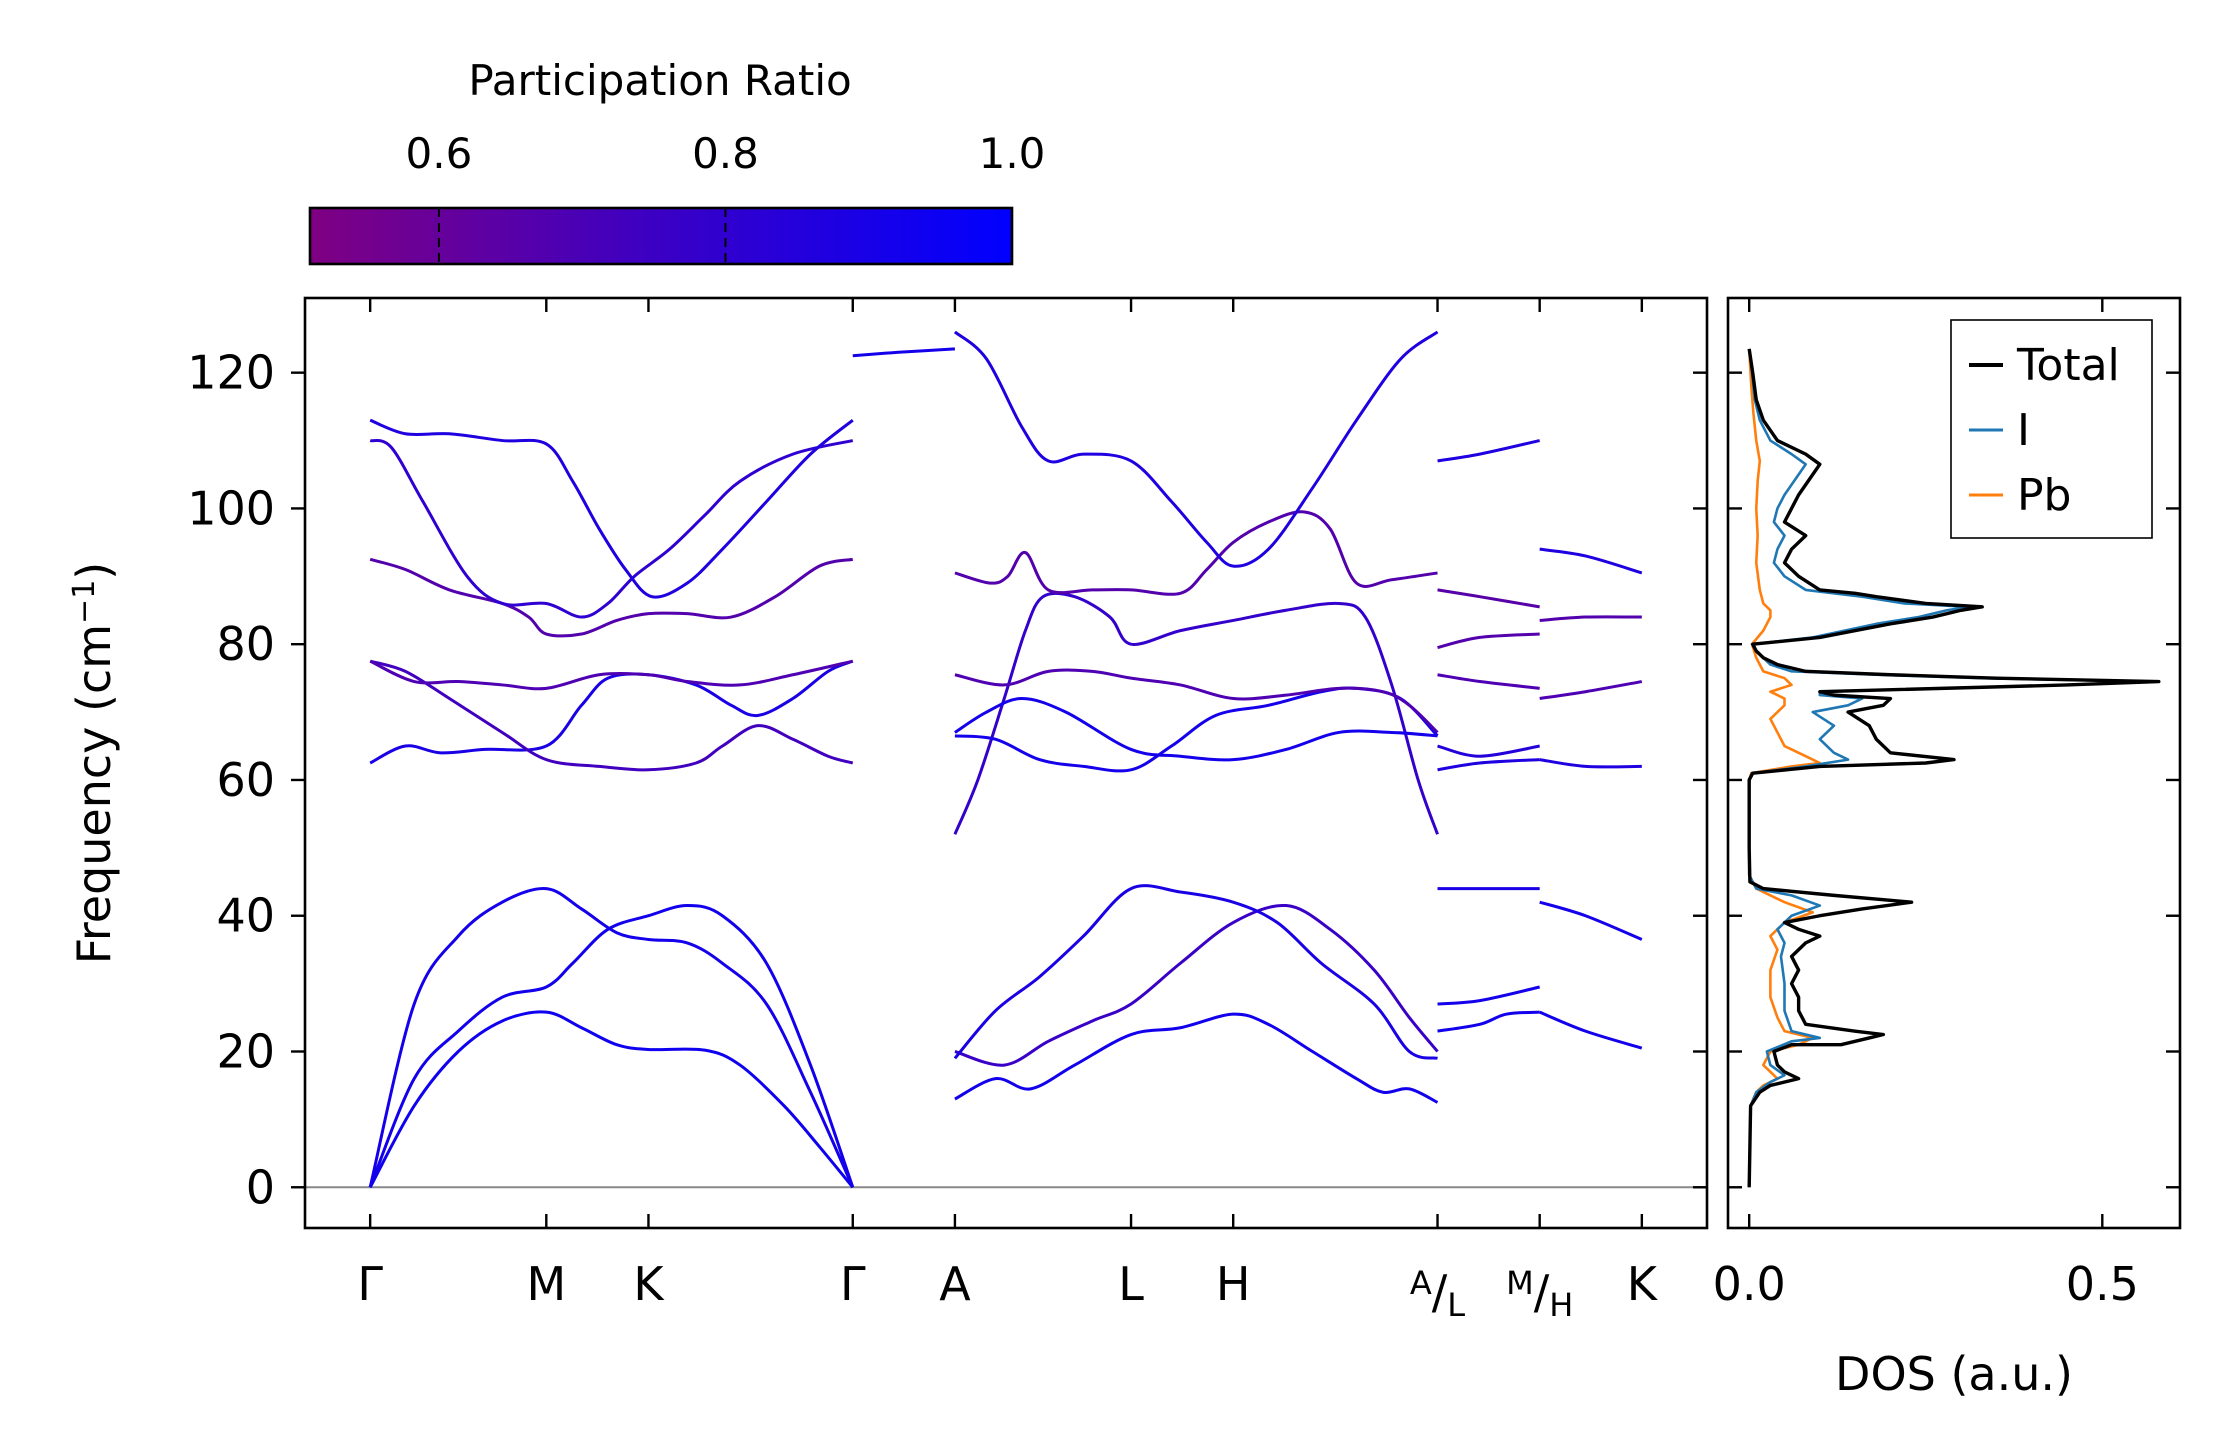  What do you see at coordinates (2102, 1284) in the screenshot?
I see `dos-x-tick-label: 0.5` at bounding box center [2102, 1284].